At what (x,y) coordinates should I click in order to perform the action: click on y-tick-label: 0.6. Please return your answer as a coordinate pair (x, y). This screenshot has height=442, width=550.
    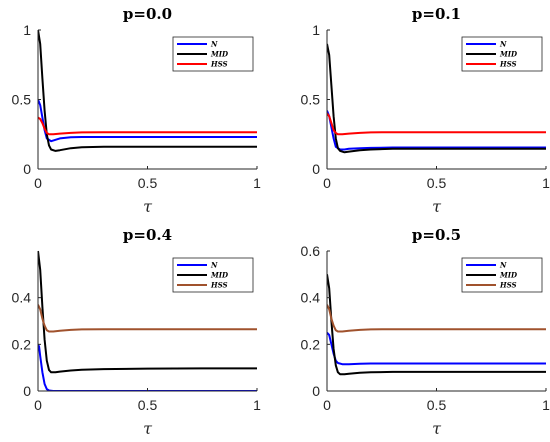
    Looking at the image, I should click on (311, 251).